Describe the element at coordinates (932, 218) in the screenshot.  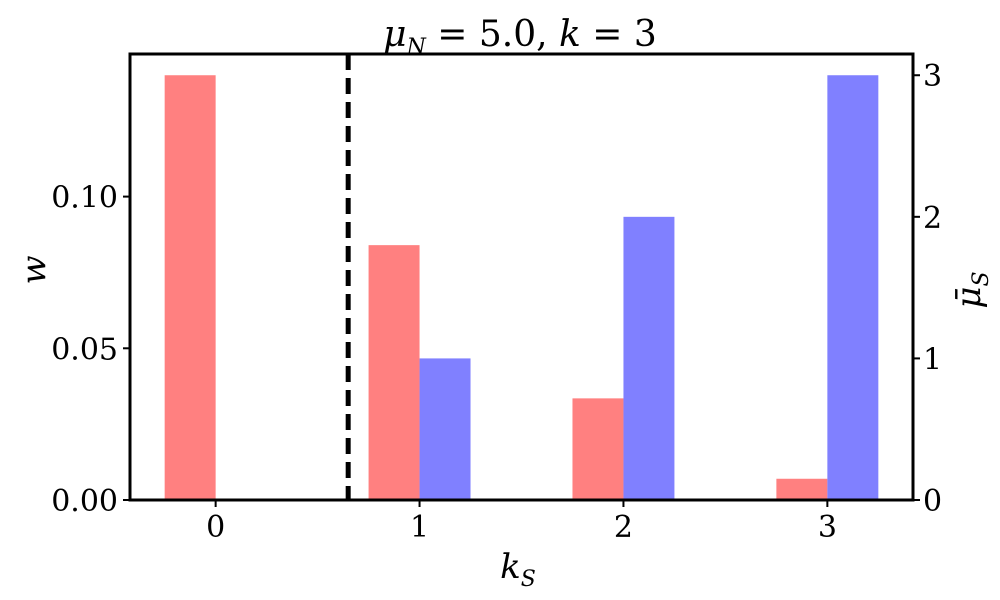
I see `y2-tick-label: 2` at that location.